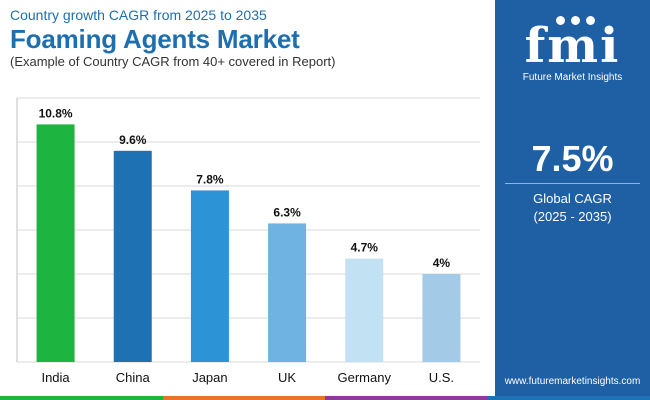  I want to click on bar-china, so click(132, 256).